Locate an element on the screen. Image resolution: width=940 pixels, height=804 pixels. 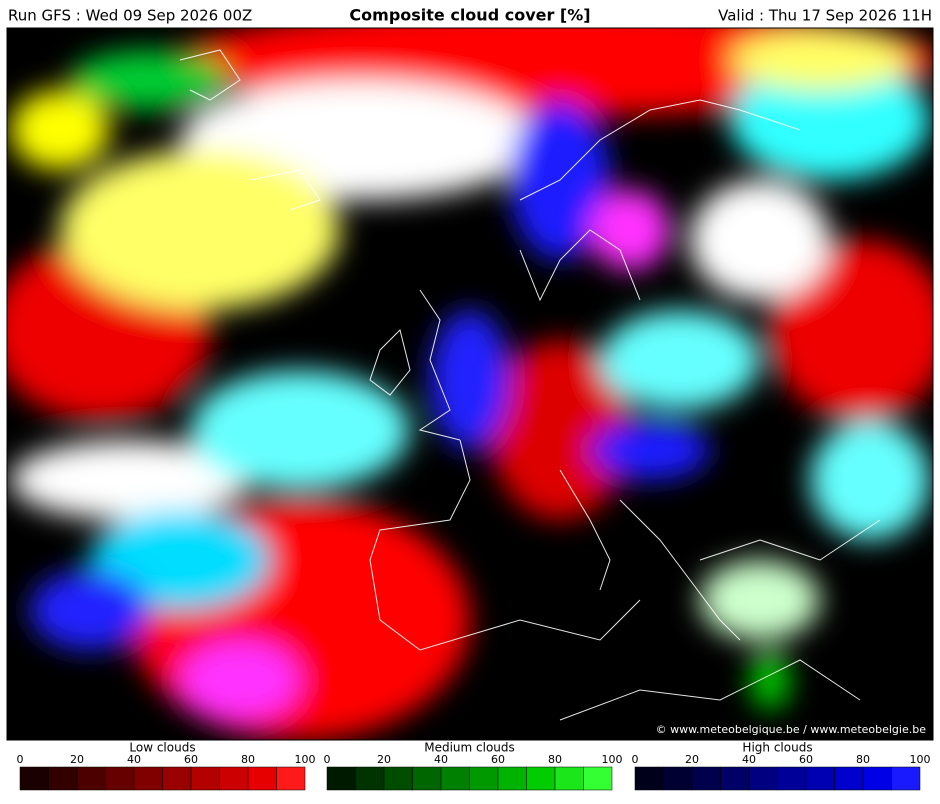
map-title: Composite cloud cover [%] is located at coordinates (469, 15).